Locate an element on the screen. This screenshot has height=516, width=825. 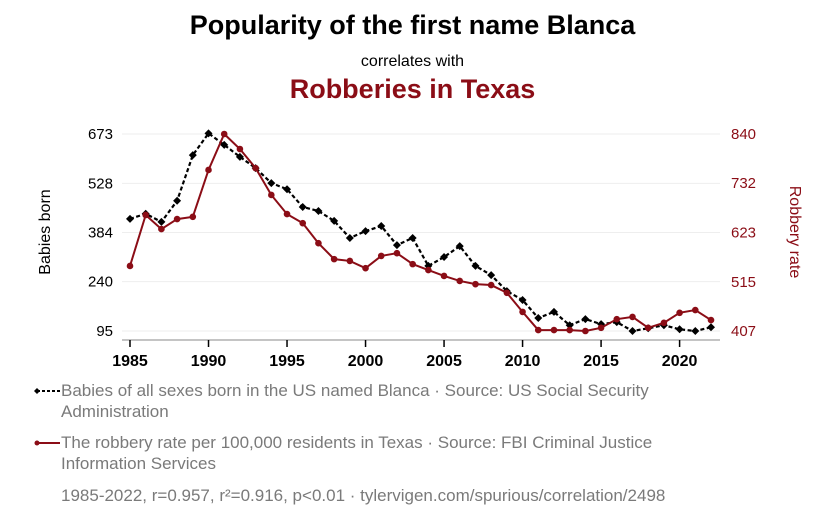
y2-tick-label: 515 is located at coordinates (743, 282).